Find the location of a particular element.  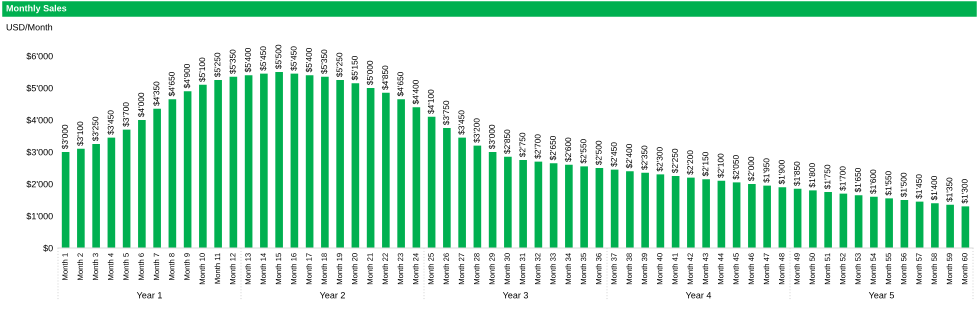

data-label: $1'550 is located at coordinates (888, 183).